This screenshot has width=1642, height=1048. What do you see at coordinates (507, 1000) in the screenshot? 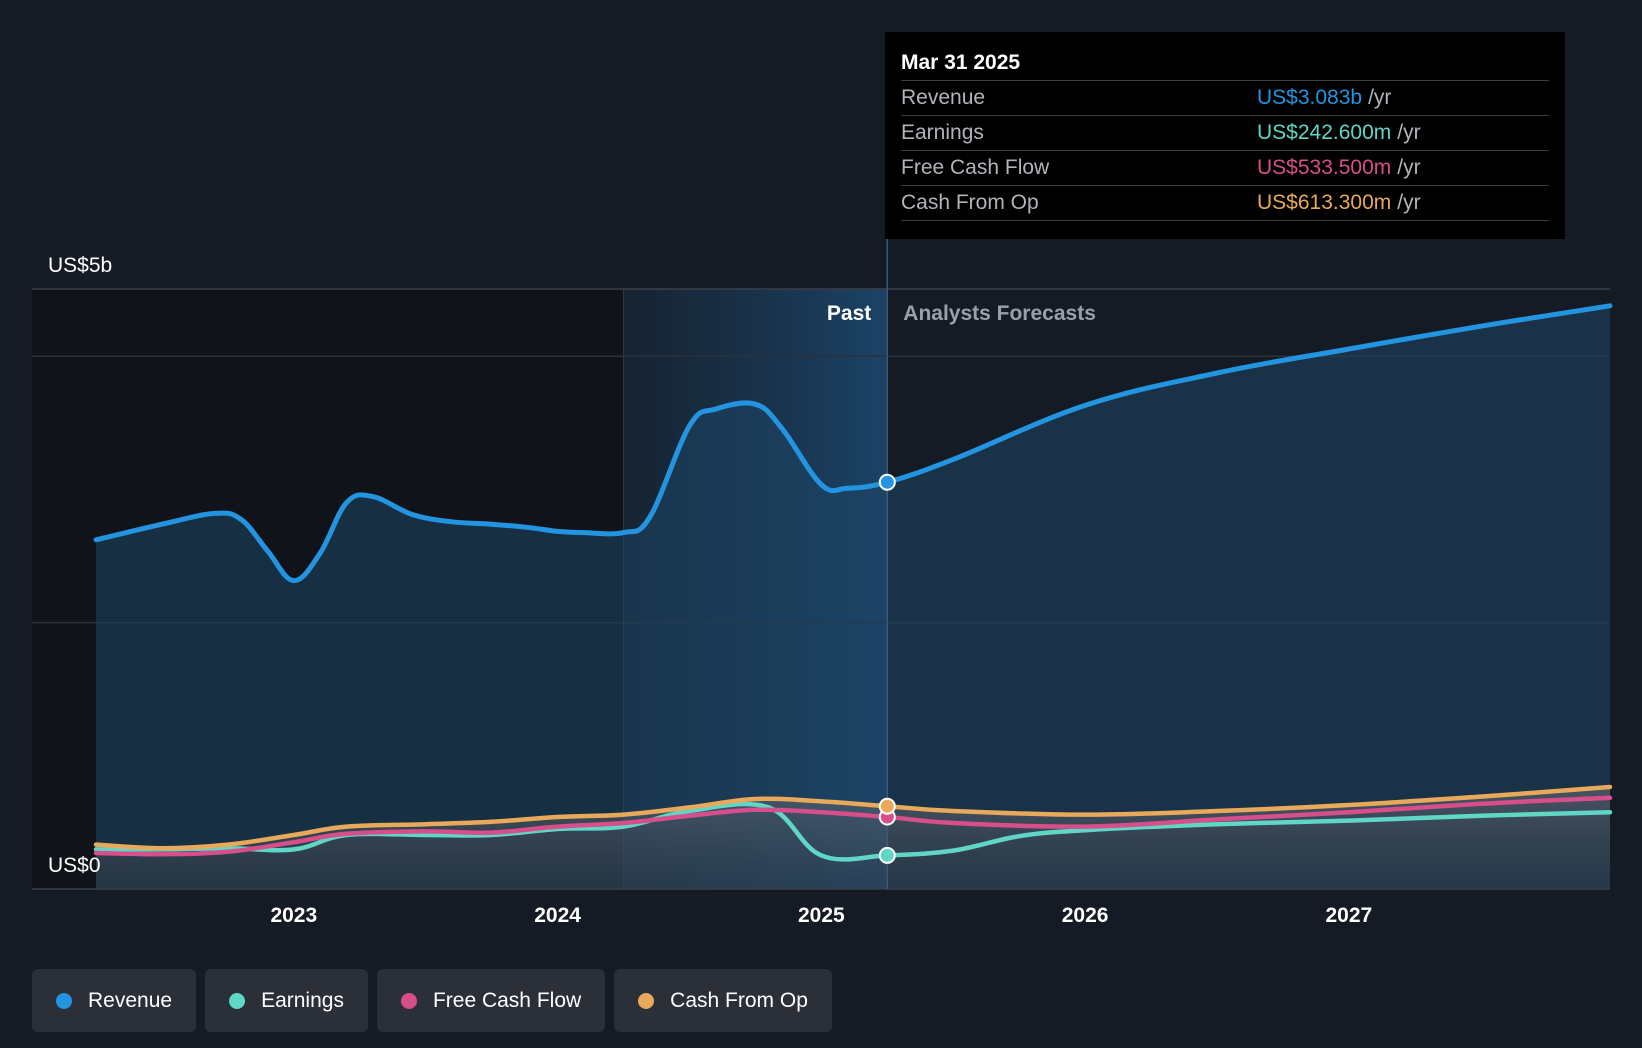
I see `legend-label: Free Cash Flow` at bounding box center [507, 1000].